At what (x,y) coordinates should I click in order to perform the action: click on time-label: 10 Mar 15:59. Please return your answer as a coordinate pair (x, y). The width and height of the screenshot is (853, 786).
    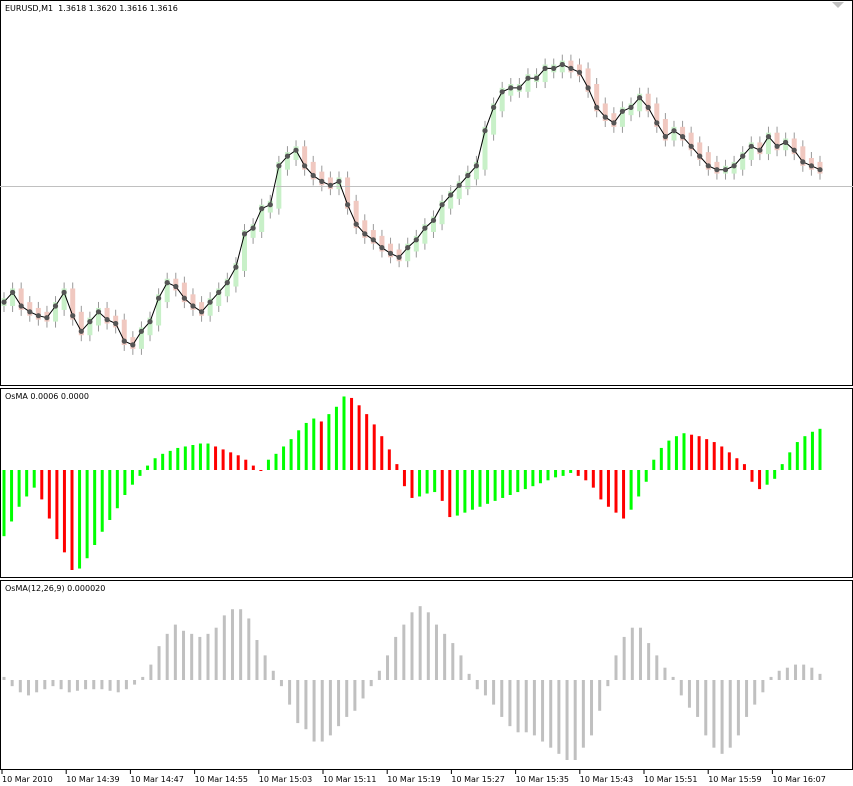
    Looking at the image, I should click on (734, 779).